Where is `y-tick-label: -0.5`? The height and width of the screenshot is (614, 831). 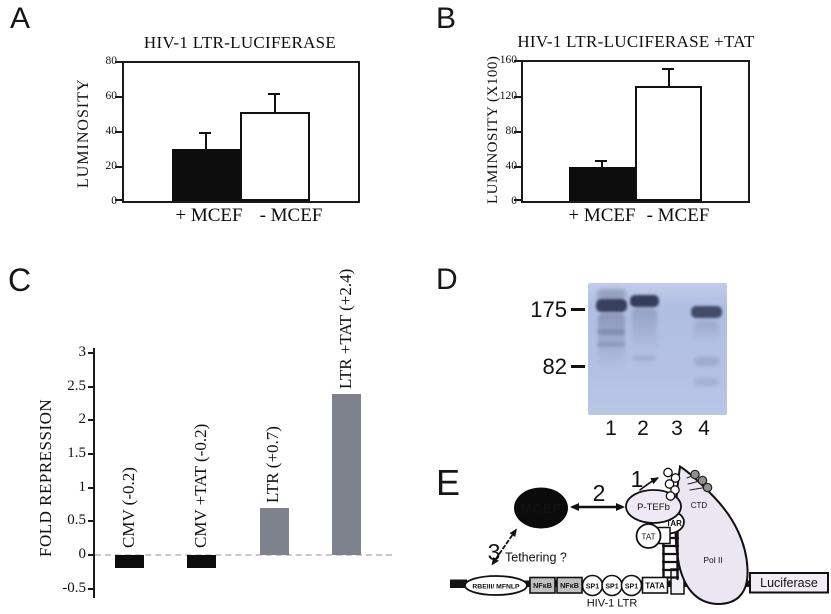 y-tick-label: -0.5 is located at coordinates (74, 588).